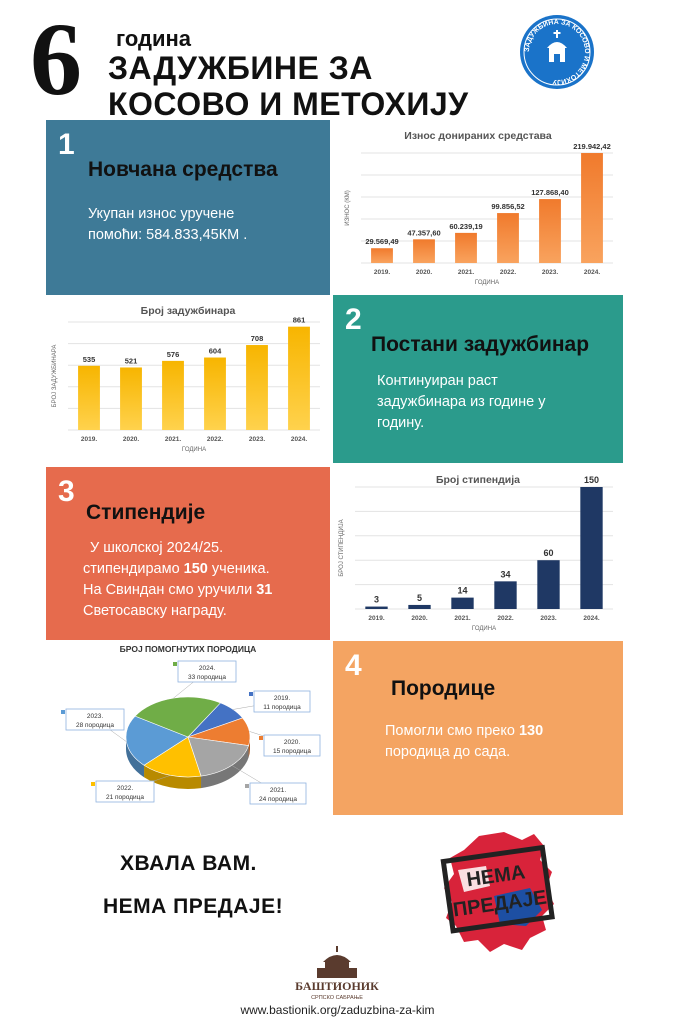 This screenshot has width=675, height=1024. What do you see at coordinates (135, 757) in the screenshot?
I see `slice-side-2023` at bounding box center [135, 757].